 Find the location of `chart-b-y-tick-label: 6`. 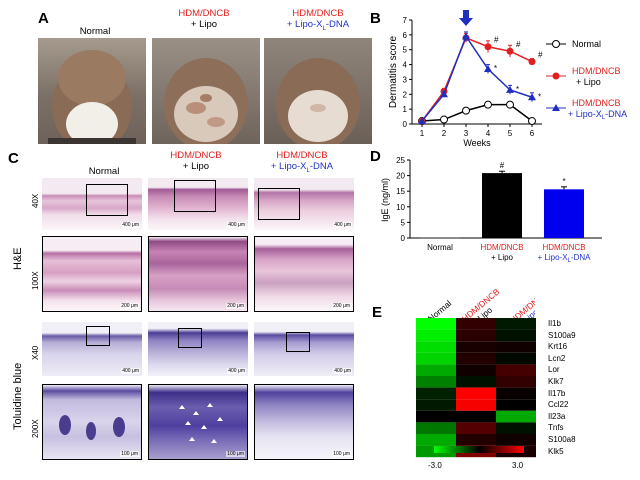

chart-b-y-tick-label: 6 is located at coordinates (405, 35).